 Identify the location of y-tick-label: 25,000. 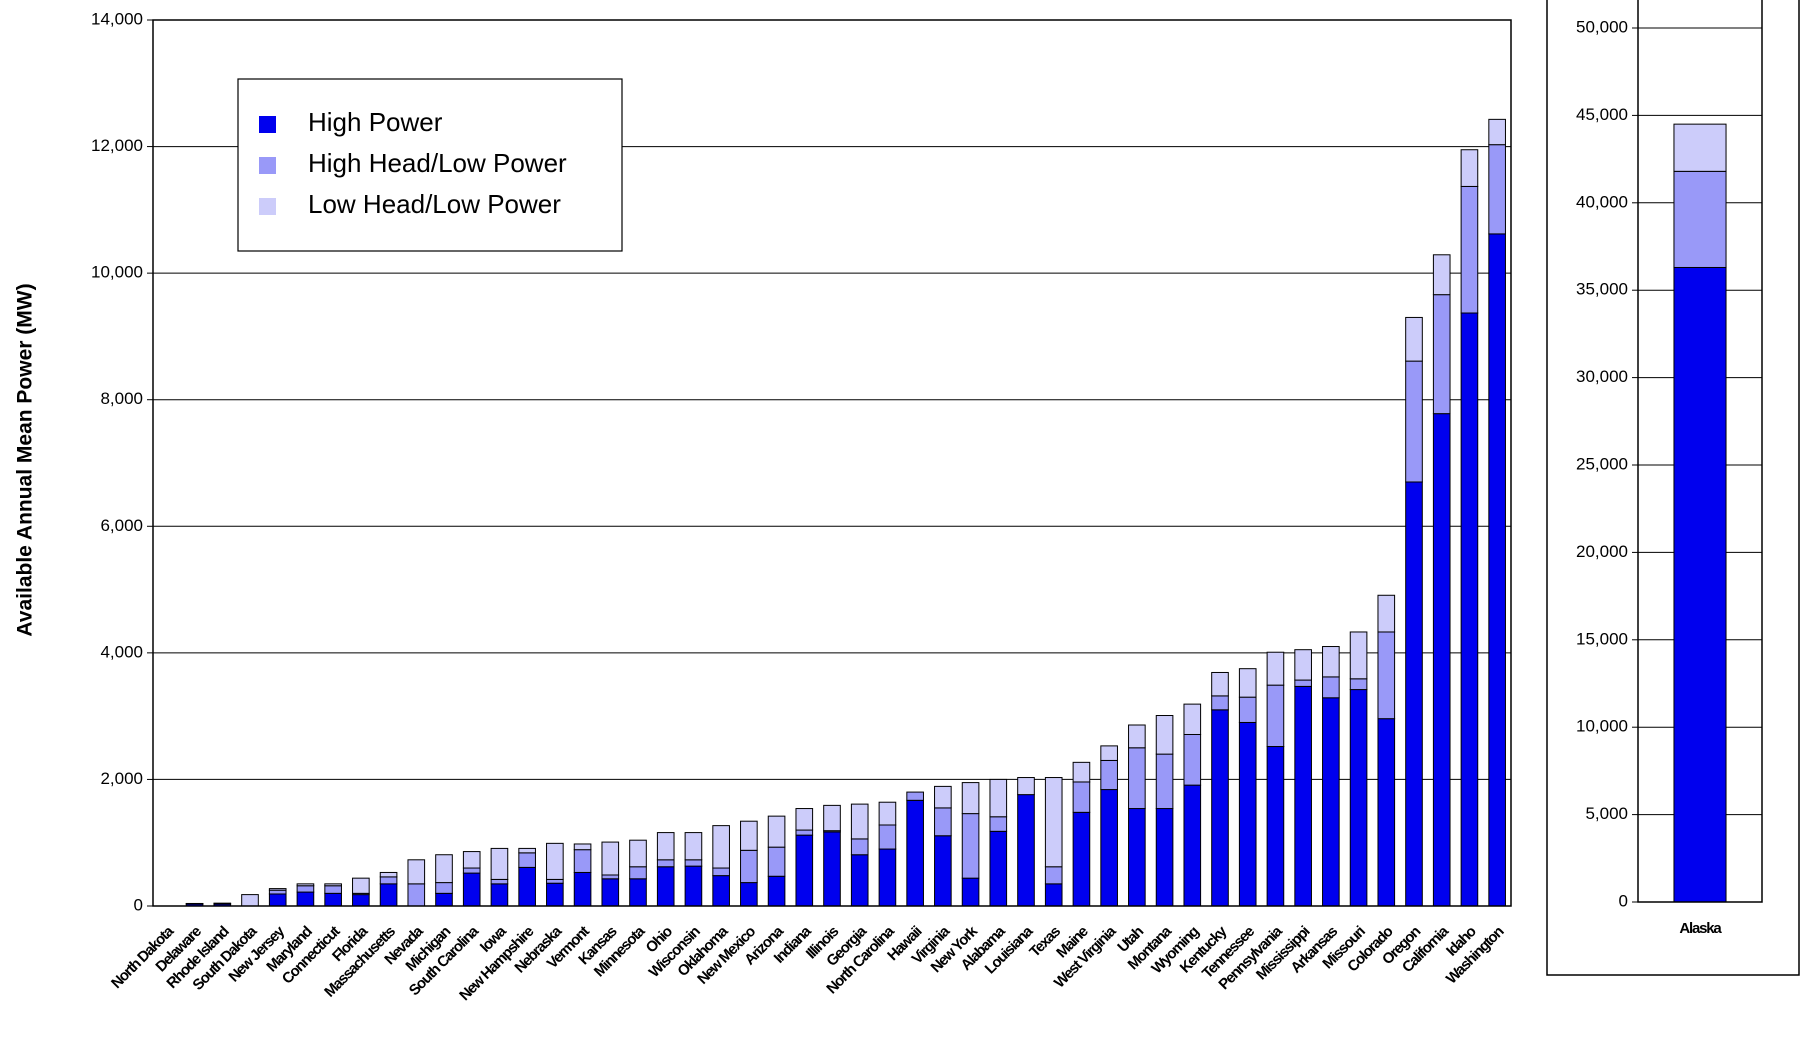
(1602, 463).